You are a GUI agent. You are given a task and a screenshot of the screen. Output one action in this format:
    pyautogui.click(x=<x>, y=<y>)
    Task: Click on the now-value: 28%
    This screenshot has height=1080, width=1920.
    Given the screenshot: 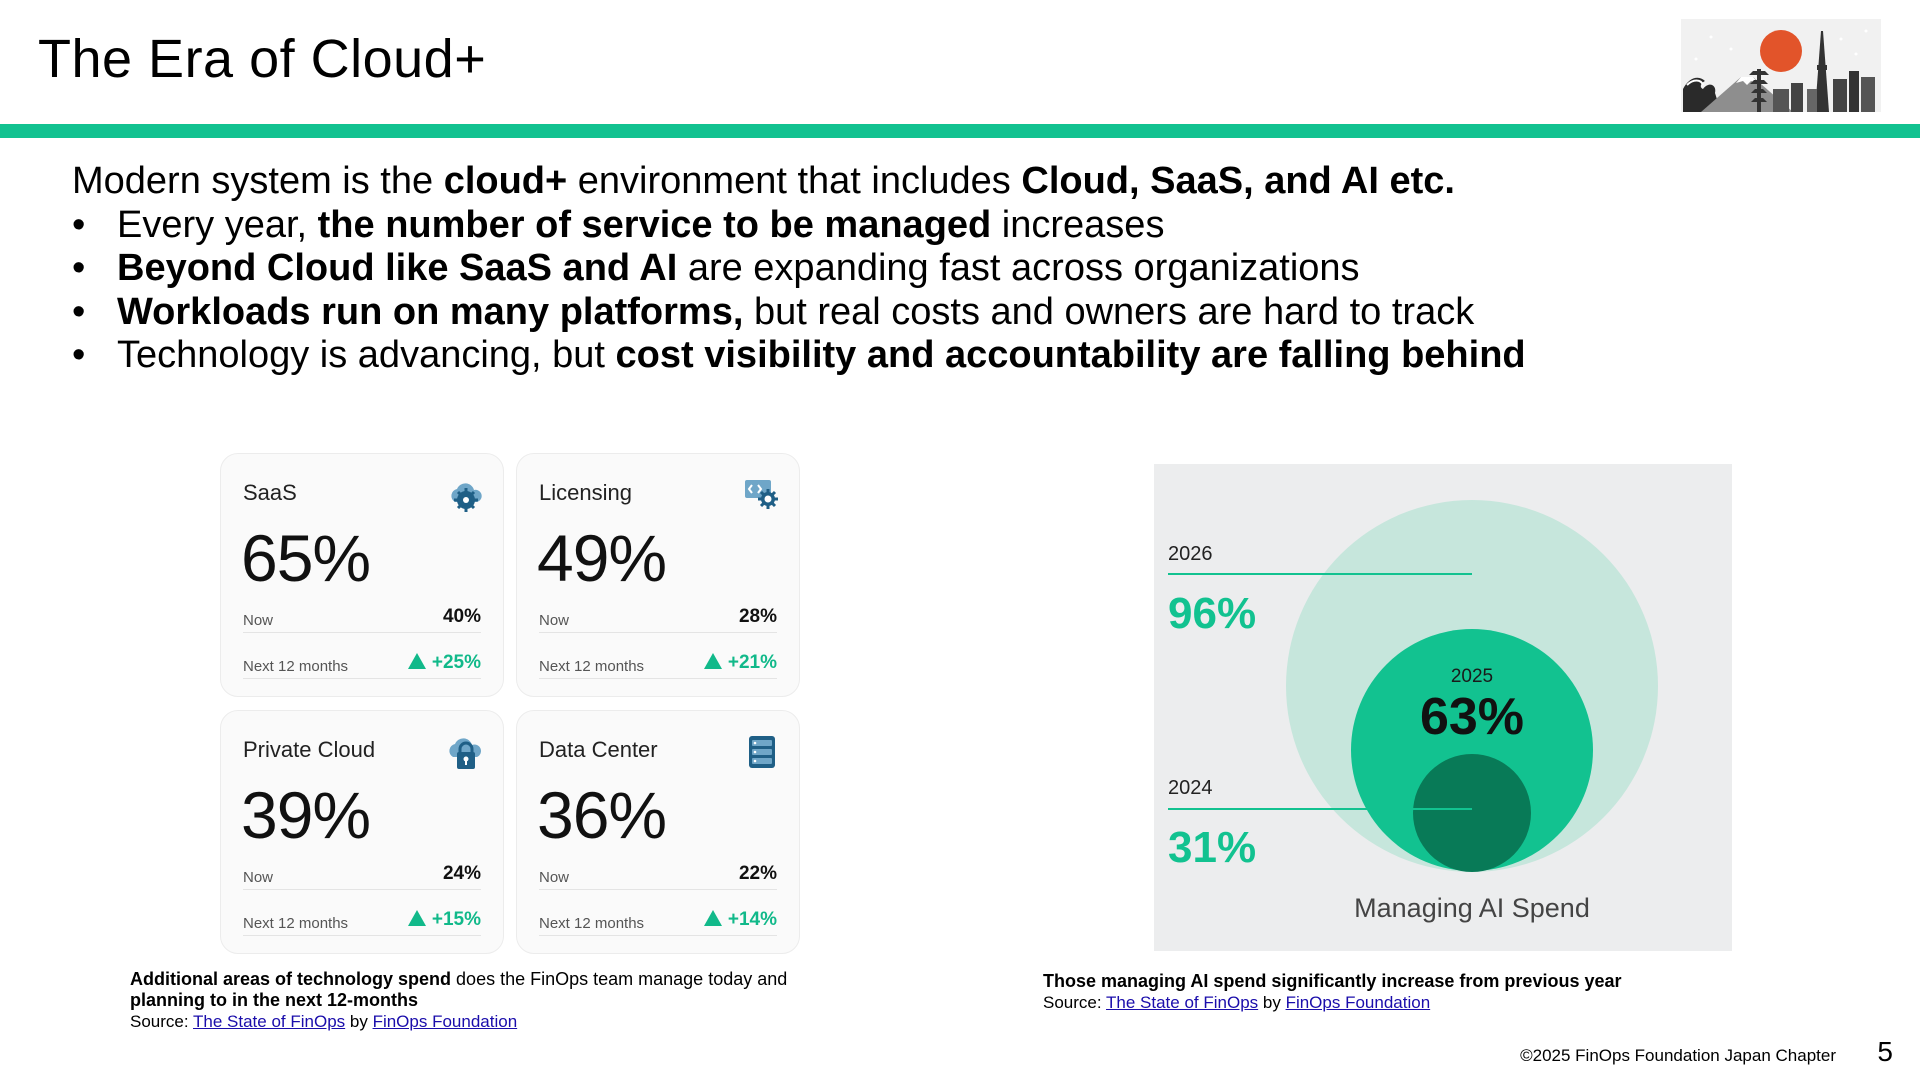 What is the action you would take?
    pyautogui.click(x=757, y=616)
    